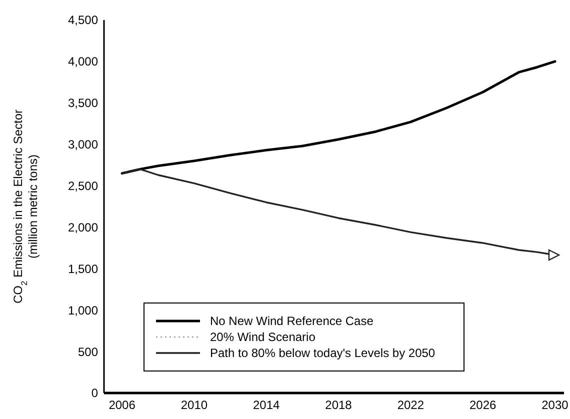 Image resolution: width=570 pixels, height=419 pixels. Describe the element at coordinates (83, 20) in the screenshot. I see `y-tick-label: 4,500` at that location.